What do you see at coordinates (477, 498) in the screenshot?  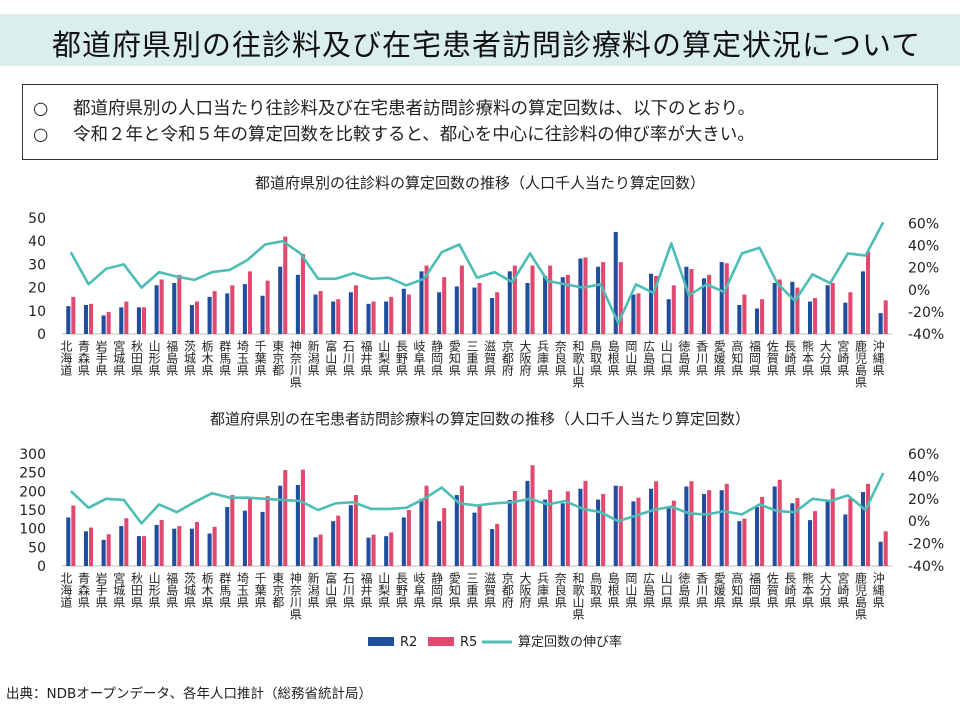 I see `growth-line` at bounding box center [477, 498].